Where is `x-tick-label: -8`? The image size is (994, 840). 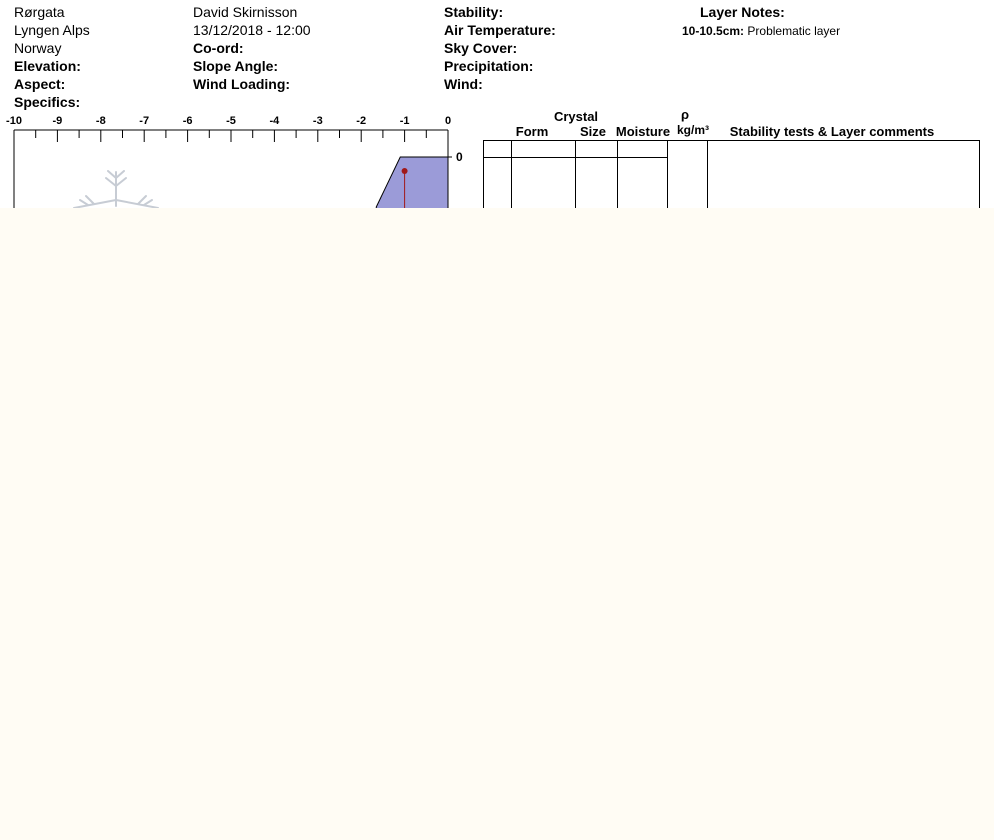
x-tick-label: -8 is located at coordinates (101, 121).